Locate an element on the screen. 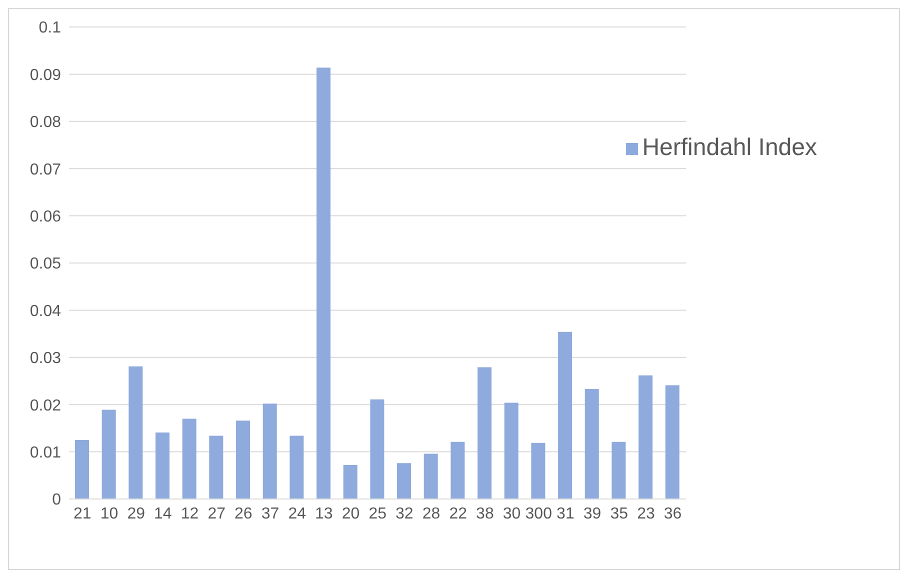  x-tick-label: 29 is located at coordinates (136, 513).